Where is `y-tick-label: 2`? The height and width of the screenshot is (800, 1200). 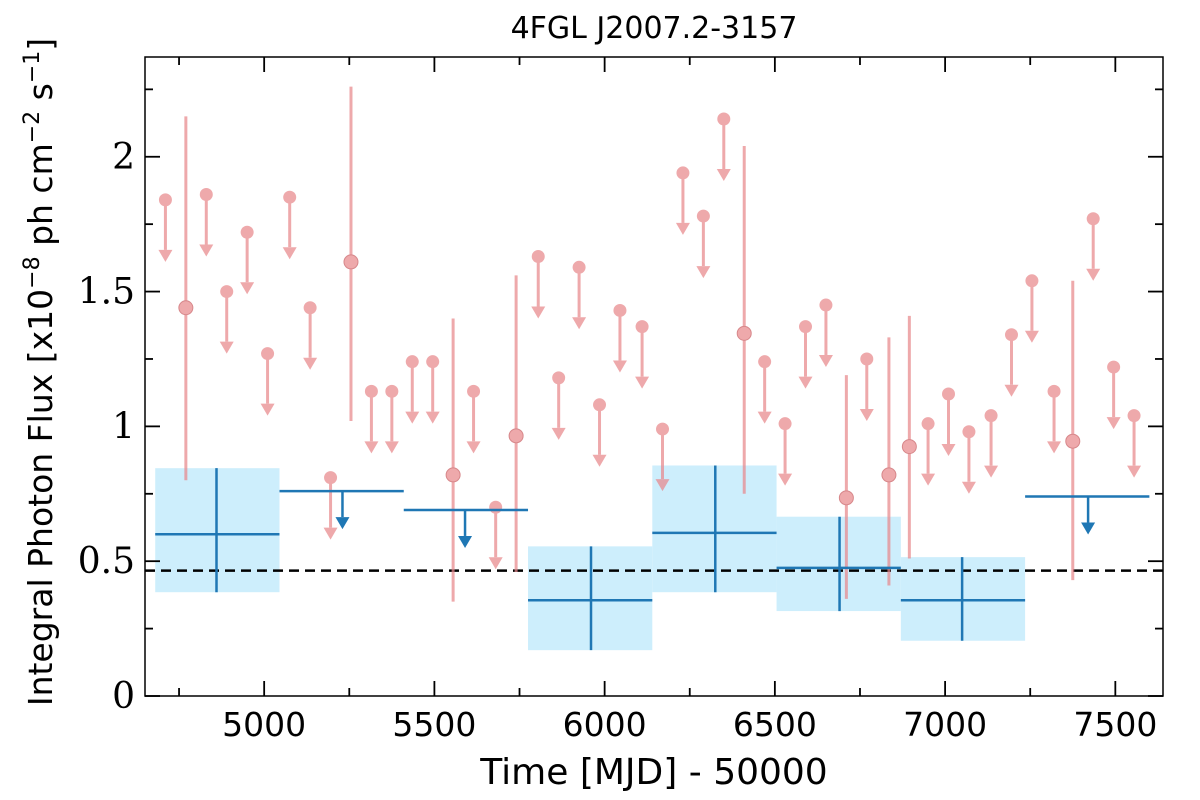
y-tick-label: 2 is located at coordinates (123, 157).